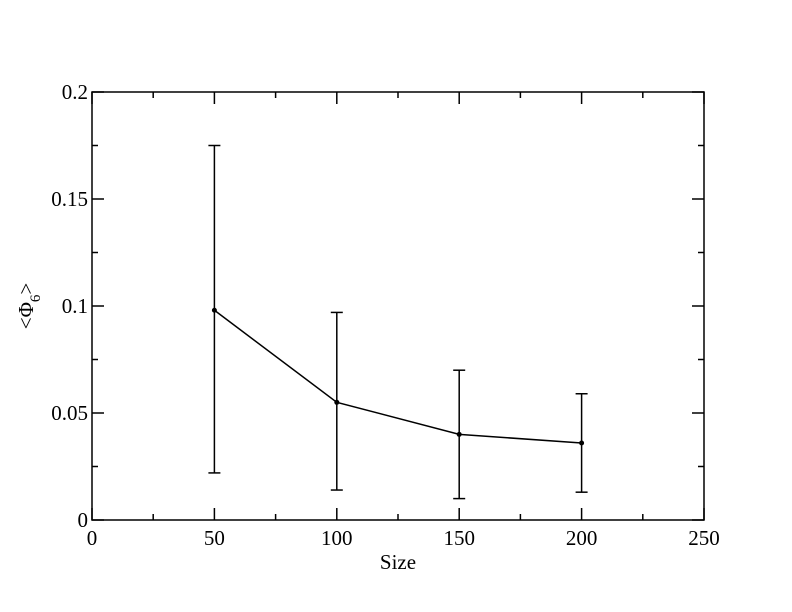 This screenshot has width=792, height=612. What do you see at coordinates (92, 538) in the screenshot?
I see `x-tick-label: 0` at bounding box center [92, 538].